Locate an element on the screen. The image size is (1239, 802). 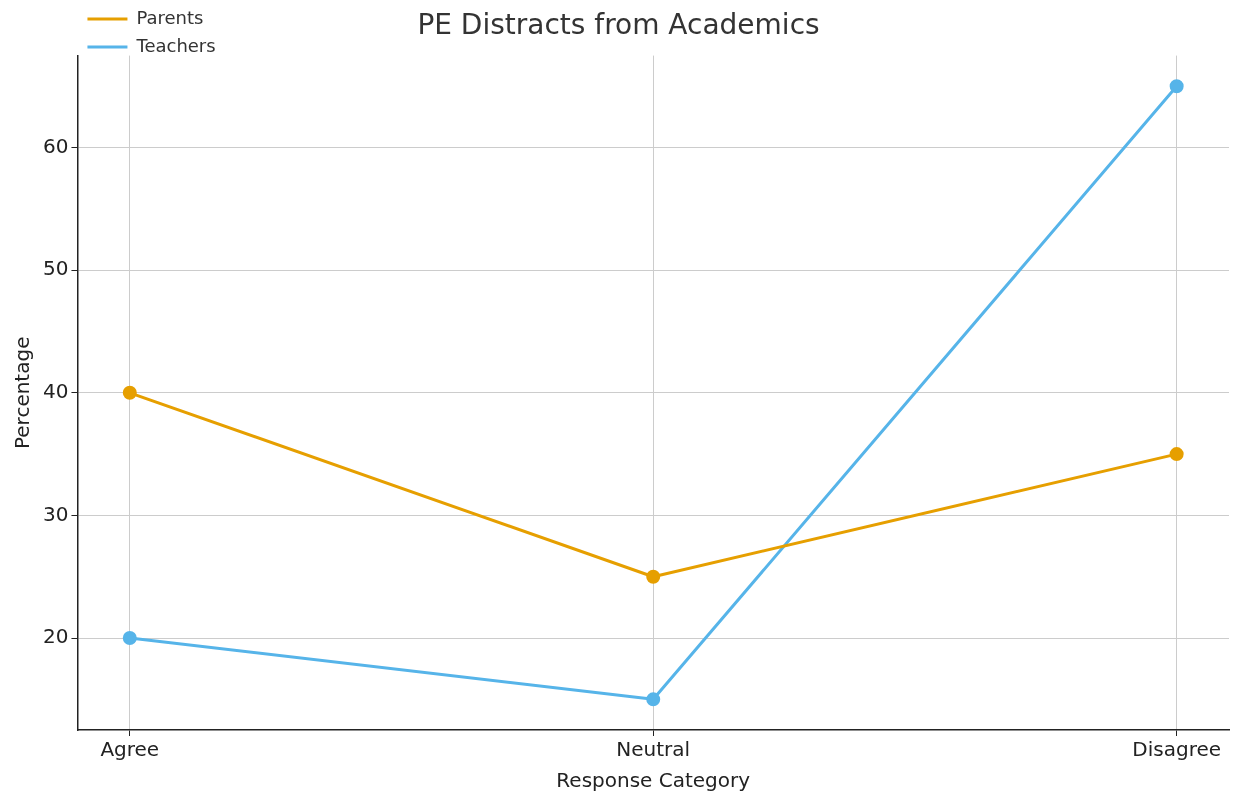
x-tick-label: Disagree is located at coordinates (1177, 749).